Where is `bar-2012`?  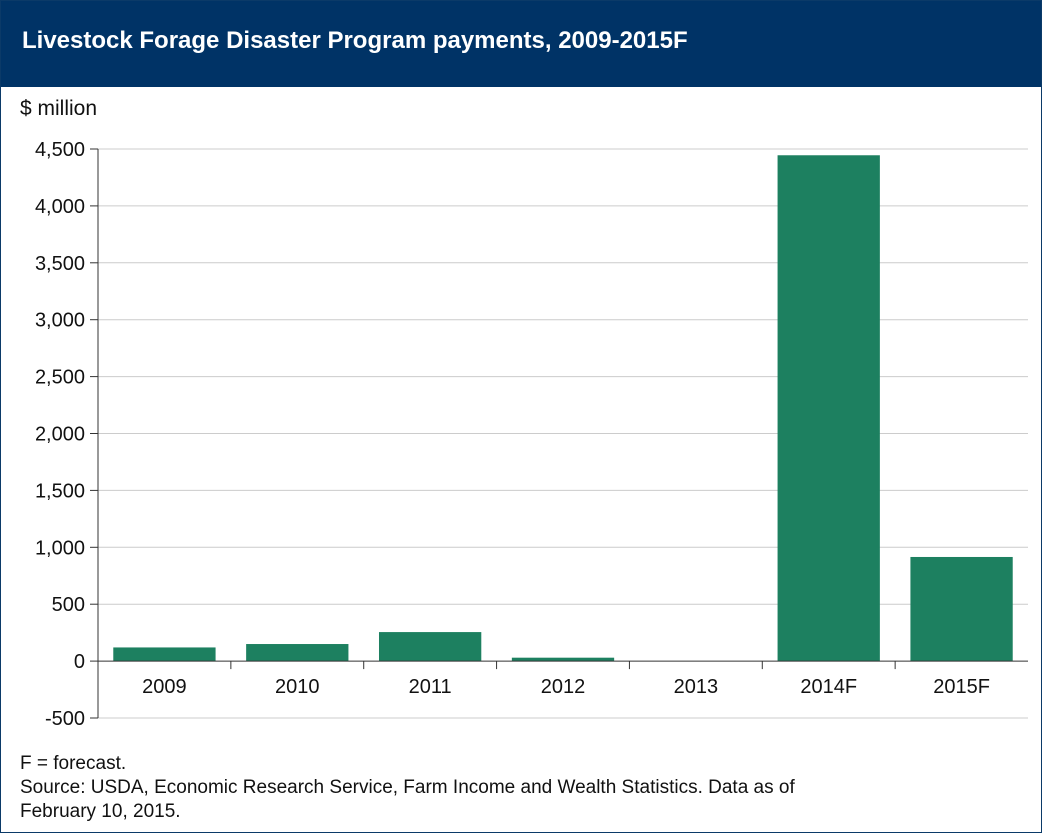 bar-2012 is located at coordinates (563, 659).